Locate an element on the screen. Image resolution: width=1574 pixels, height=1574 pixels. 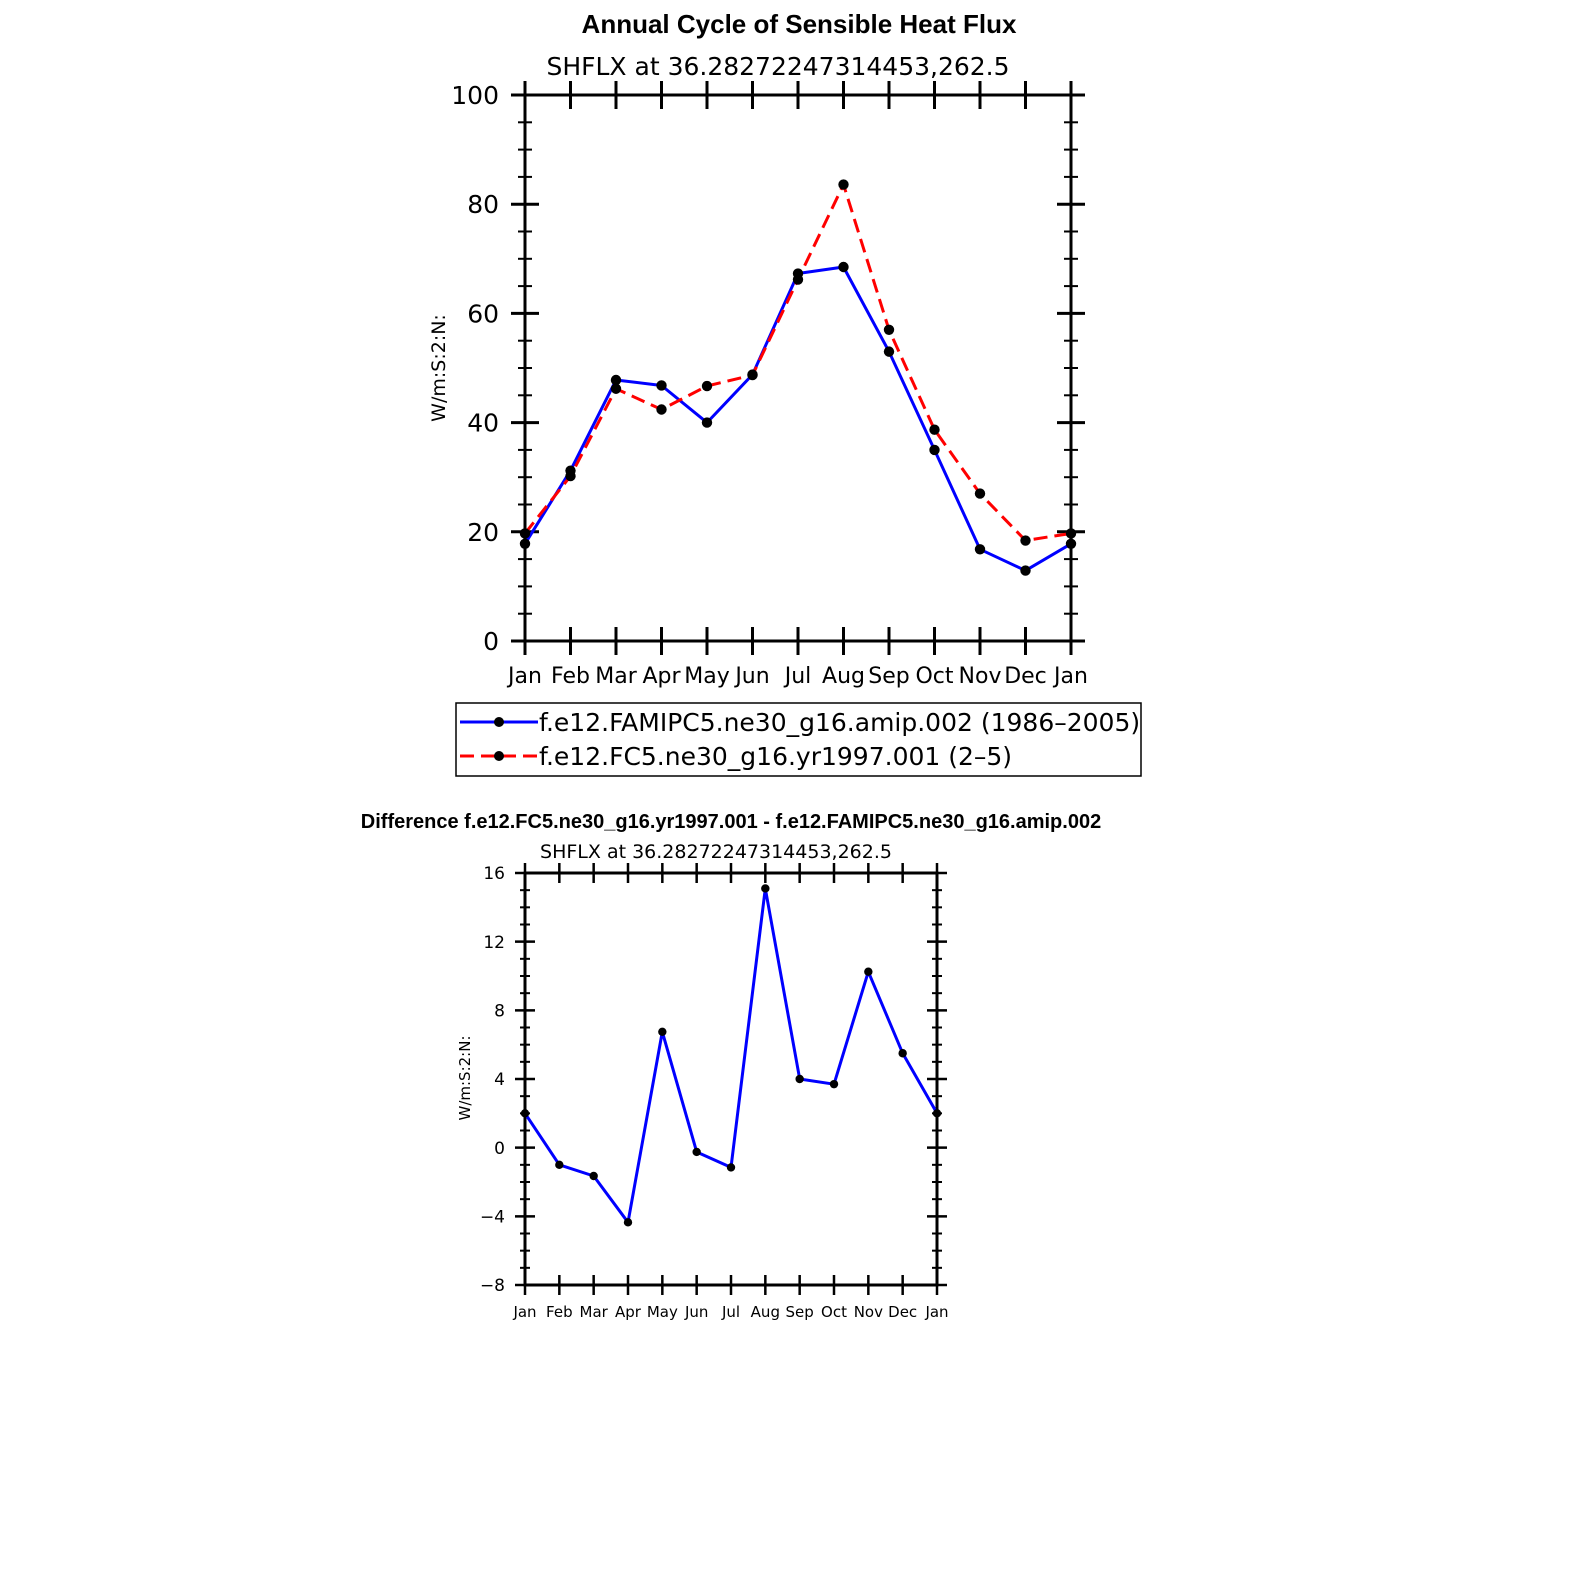
legend-entry-fc5: f.e12.FC5.ne30_g16.yr1997.001 (2–5) is located at coordinates (736, 756).